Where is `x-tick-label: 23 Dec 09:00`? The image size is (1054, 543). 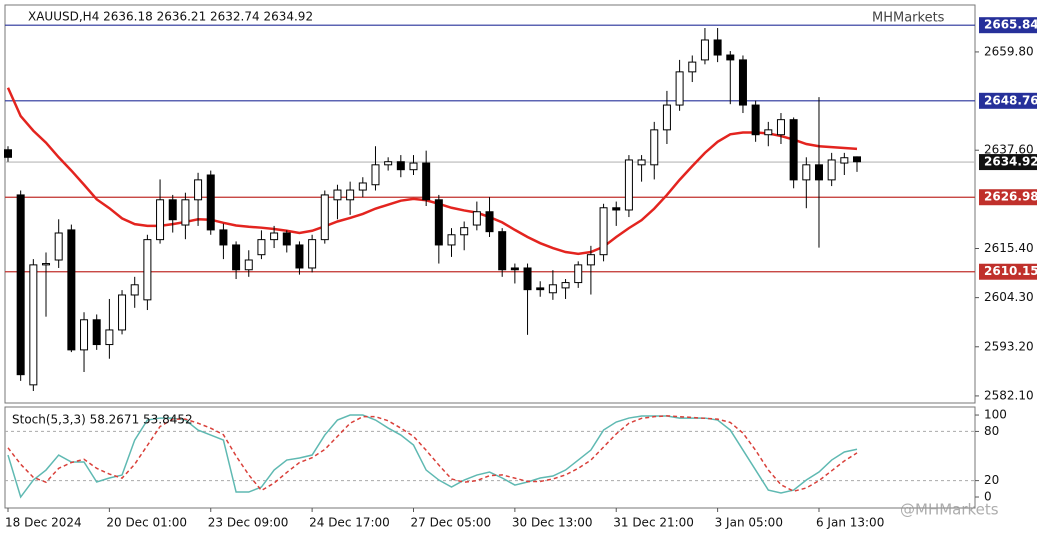
x-tick-label: 23 Dec 09:00 is located at coordinates (248, 523).